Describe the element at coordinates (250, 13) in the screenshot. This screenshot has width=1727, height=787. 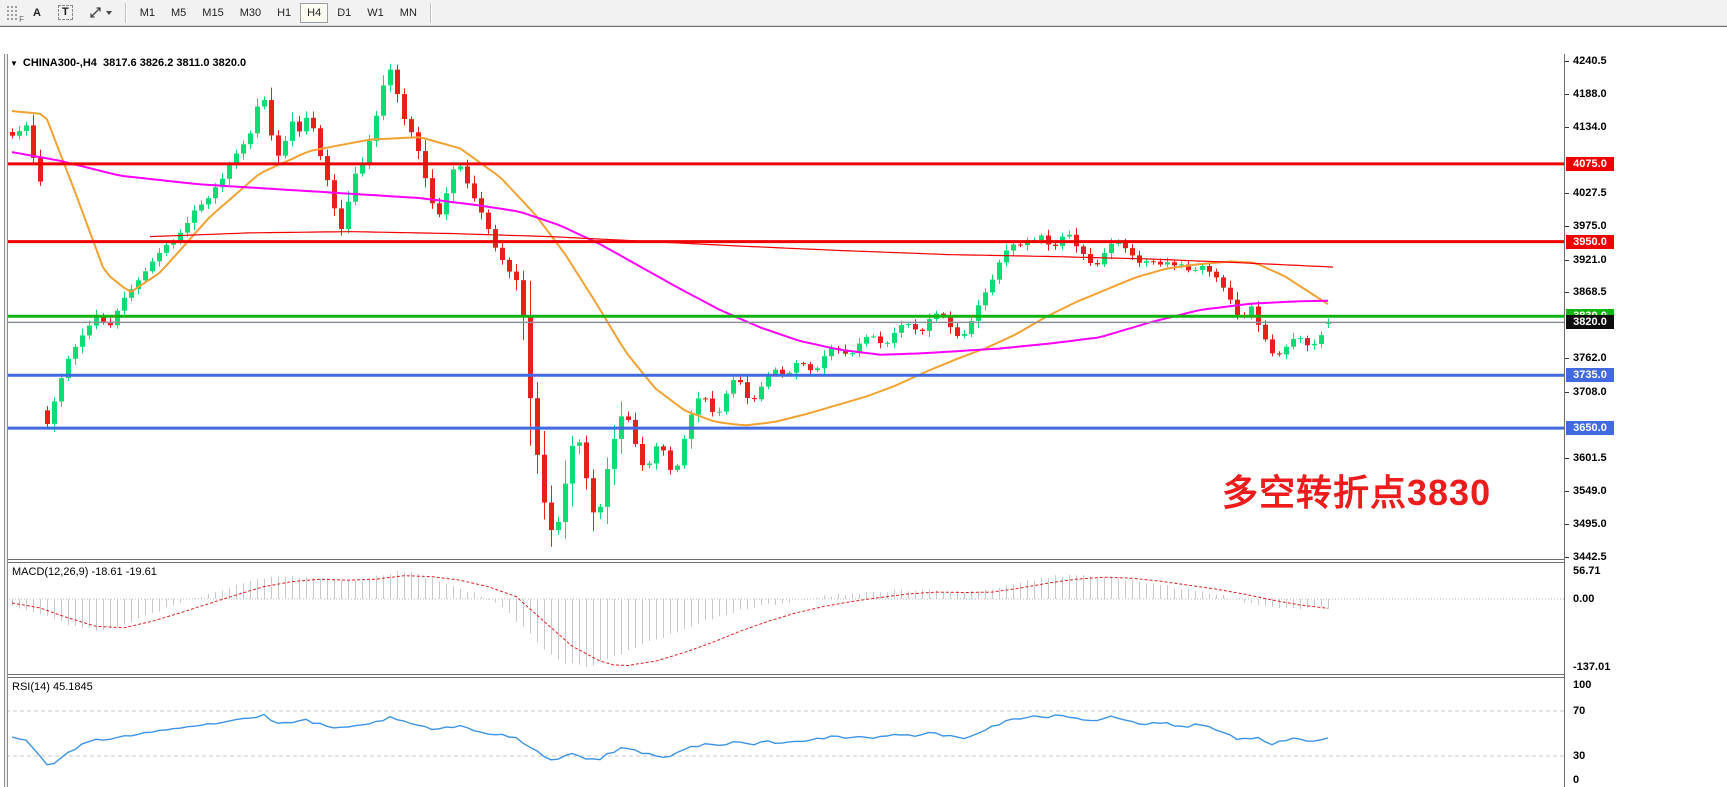
I see `timeframe-button-m30: M30` at that location.